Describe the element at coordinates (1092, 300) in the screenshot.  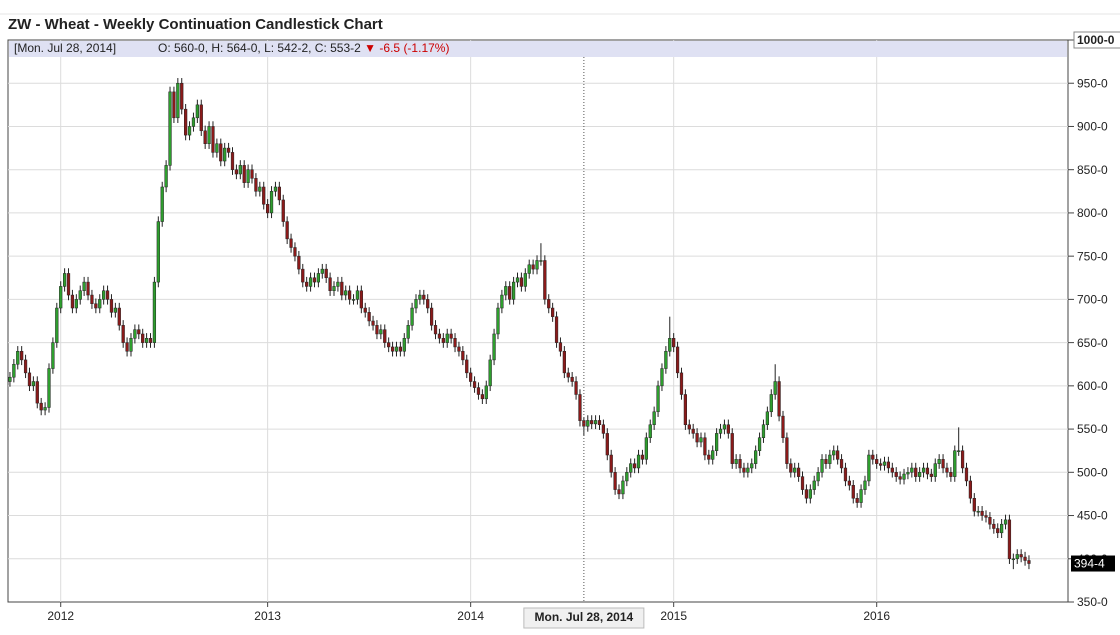
I see `y-tick-label: 700-0` at that location.